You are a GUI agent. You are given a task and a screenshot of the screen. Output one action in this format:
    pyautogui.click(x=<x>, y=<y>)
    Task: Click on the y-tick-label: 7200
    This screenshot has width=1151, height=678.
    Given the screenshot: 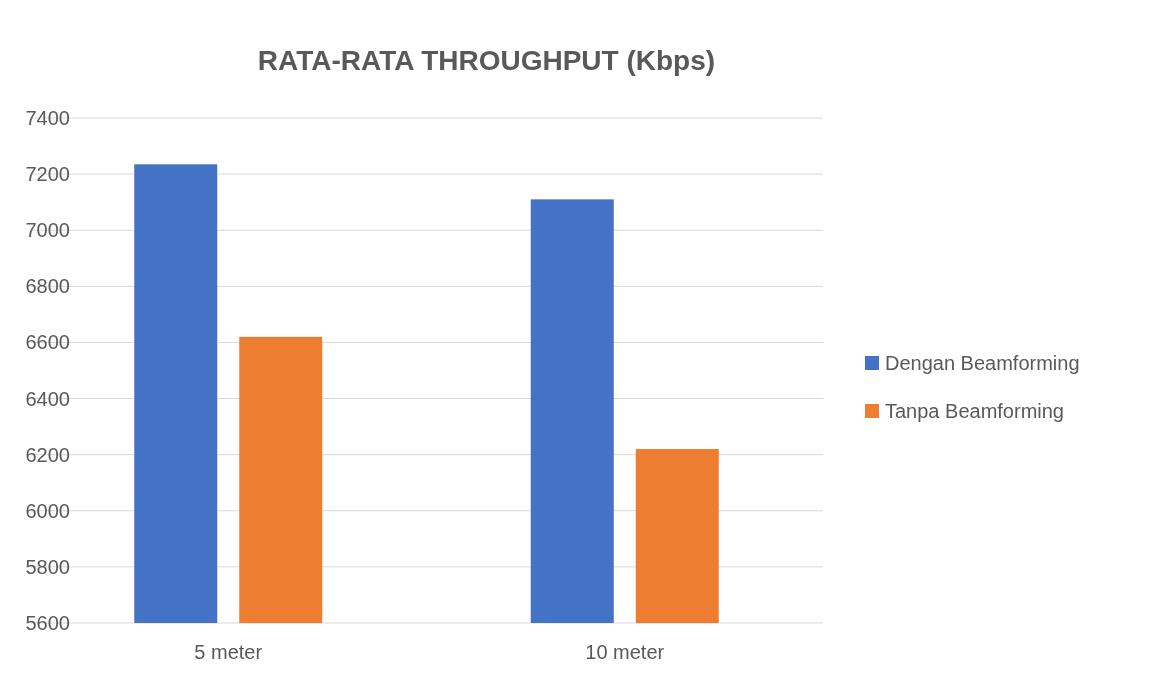 What is the action you would take?
    pyautogui.click(x=47, y=174)
    